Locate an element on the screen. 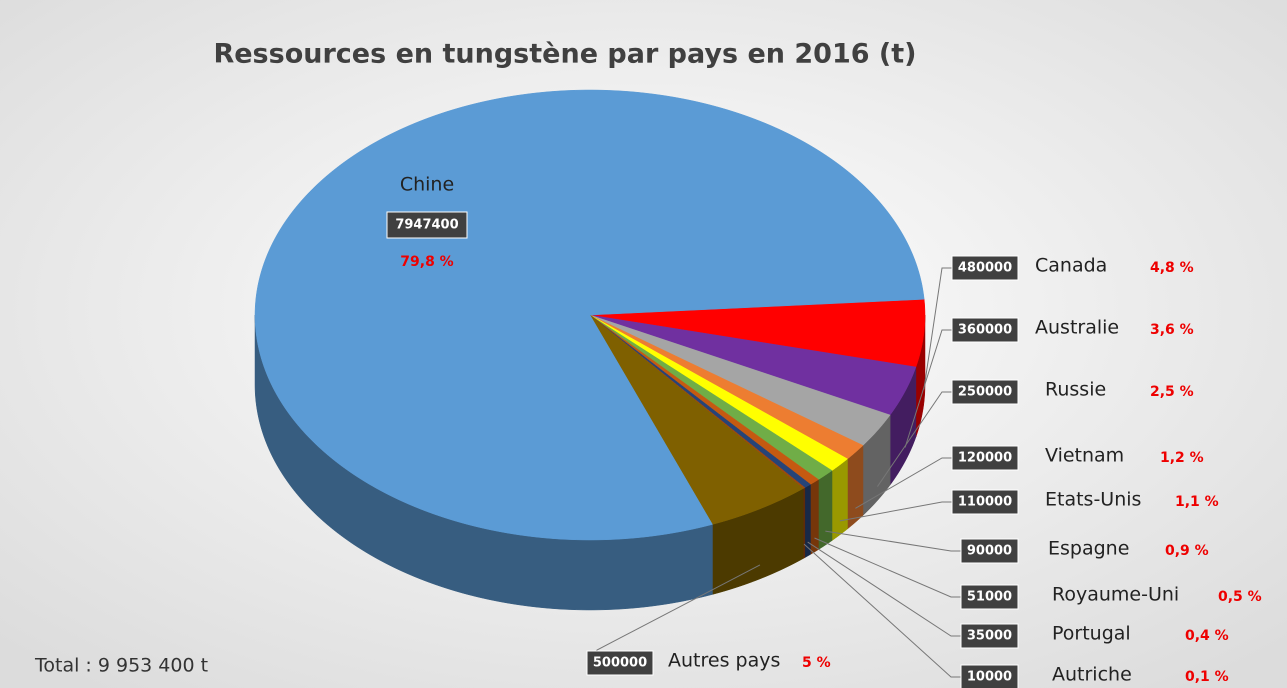  percent-label: 0,4 % is located at coordinates (1207, 636).